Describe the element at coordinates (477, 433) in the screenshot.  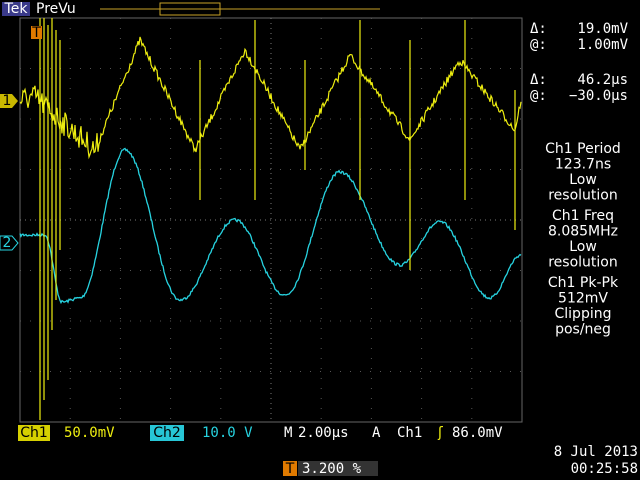
I see `trigger-level: 86.0mV` at that location.